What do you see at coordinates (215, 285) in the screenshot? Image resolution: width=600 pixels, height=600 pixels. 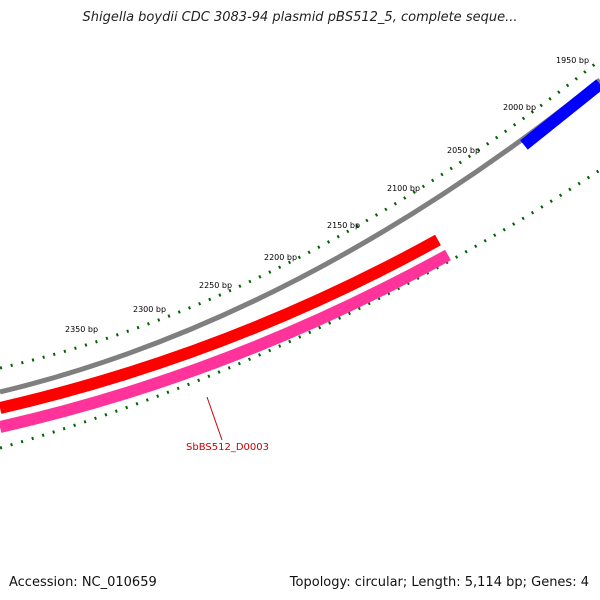 I see `tick-label-2250: 2250 bp` at bounding box center [215, 285].